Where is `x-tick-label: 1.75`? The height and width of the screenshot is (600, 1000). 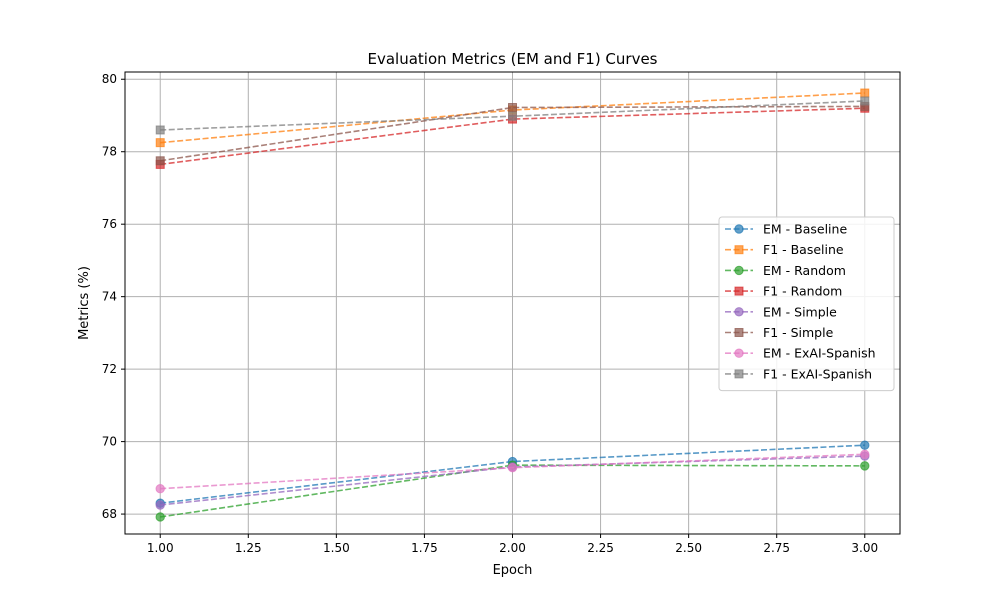 x-tick-label: 1.75 is located at coordinates (424, 548).